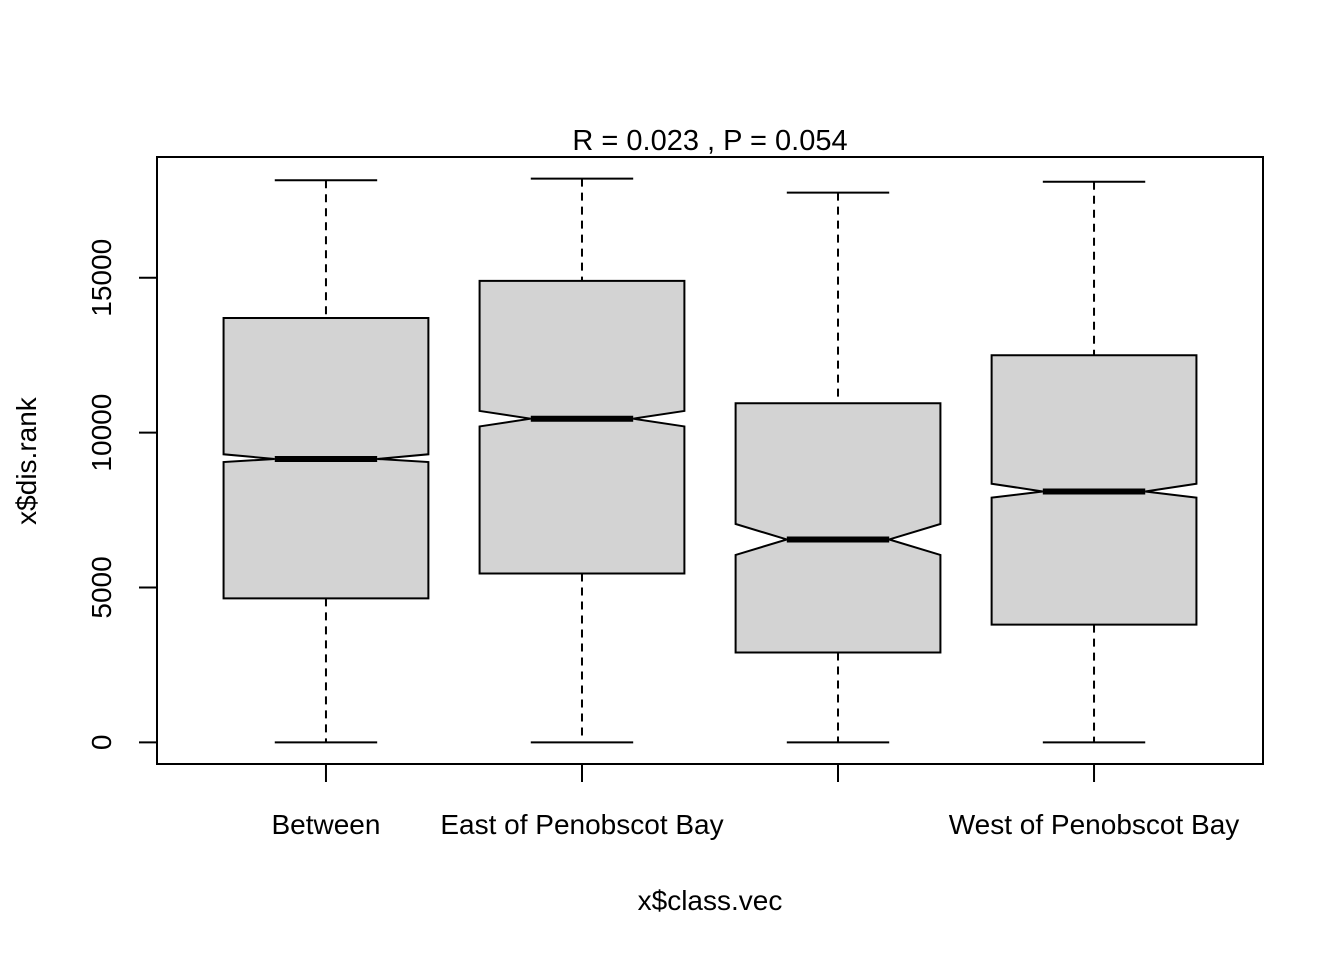  What do you see at coordinates (101, 743) in the screenshot?
I see `y-tick-label: 0` at bounding box center [101, 743].